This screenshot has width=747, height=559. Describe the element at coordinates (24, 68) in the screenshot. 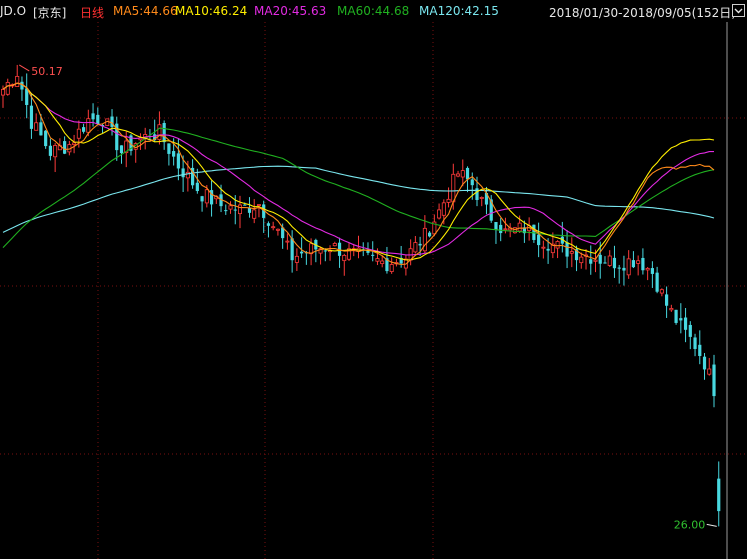

I see `high-marker-arrow` at that location.